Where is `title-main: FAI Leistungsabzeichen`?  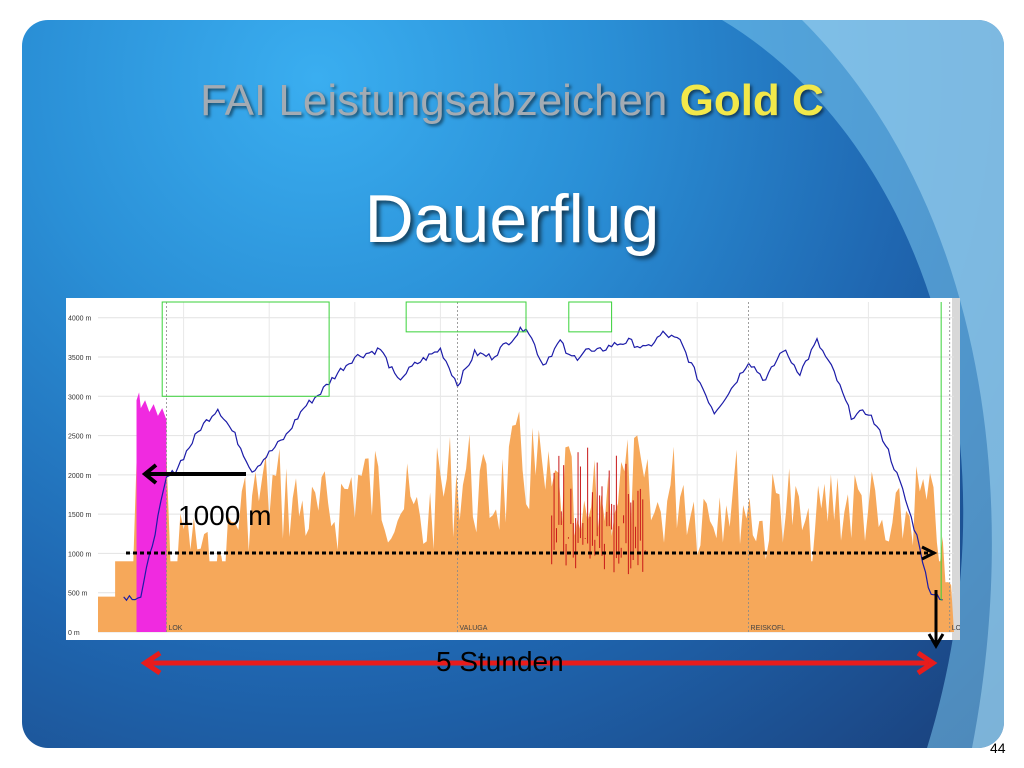
title-main: FAI Leistungsabzeichen is located at coordinates (440, 100).